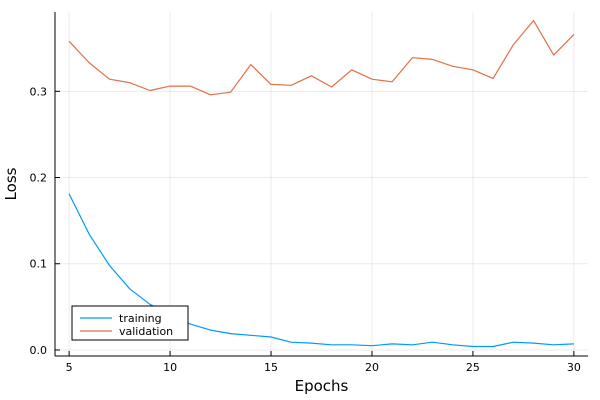 This screenshot has height=400, width=600. What do you see at coordinates (39, 178) in the screenshot?
I see `y-tick-label: 0.2` at bounding box center [39, 178].